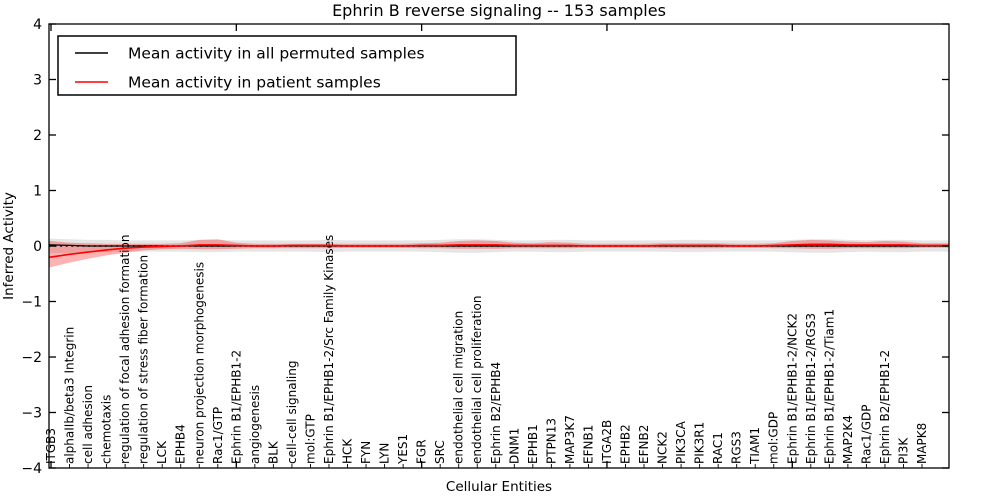  I want to click on x-tick-label: PTPN13, so click(551, 441).